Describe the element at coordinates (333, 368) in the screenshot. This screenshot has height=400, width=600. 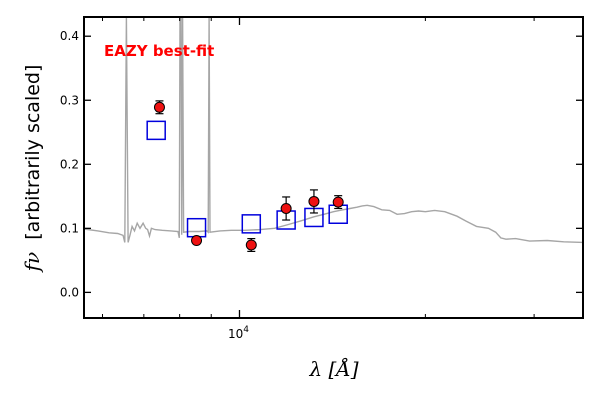
I see `x-axis-label: λ [Å]` at that location.